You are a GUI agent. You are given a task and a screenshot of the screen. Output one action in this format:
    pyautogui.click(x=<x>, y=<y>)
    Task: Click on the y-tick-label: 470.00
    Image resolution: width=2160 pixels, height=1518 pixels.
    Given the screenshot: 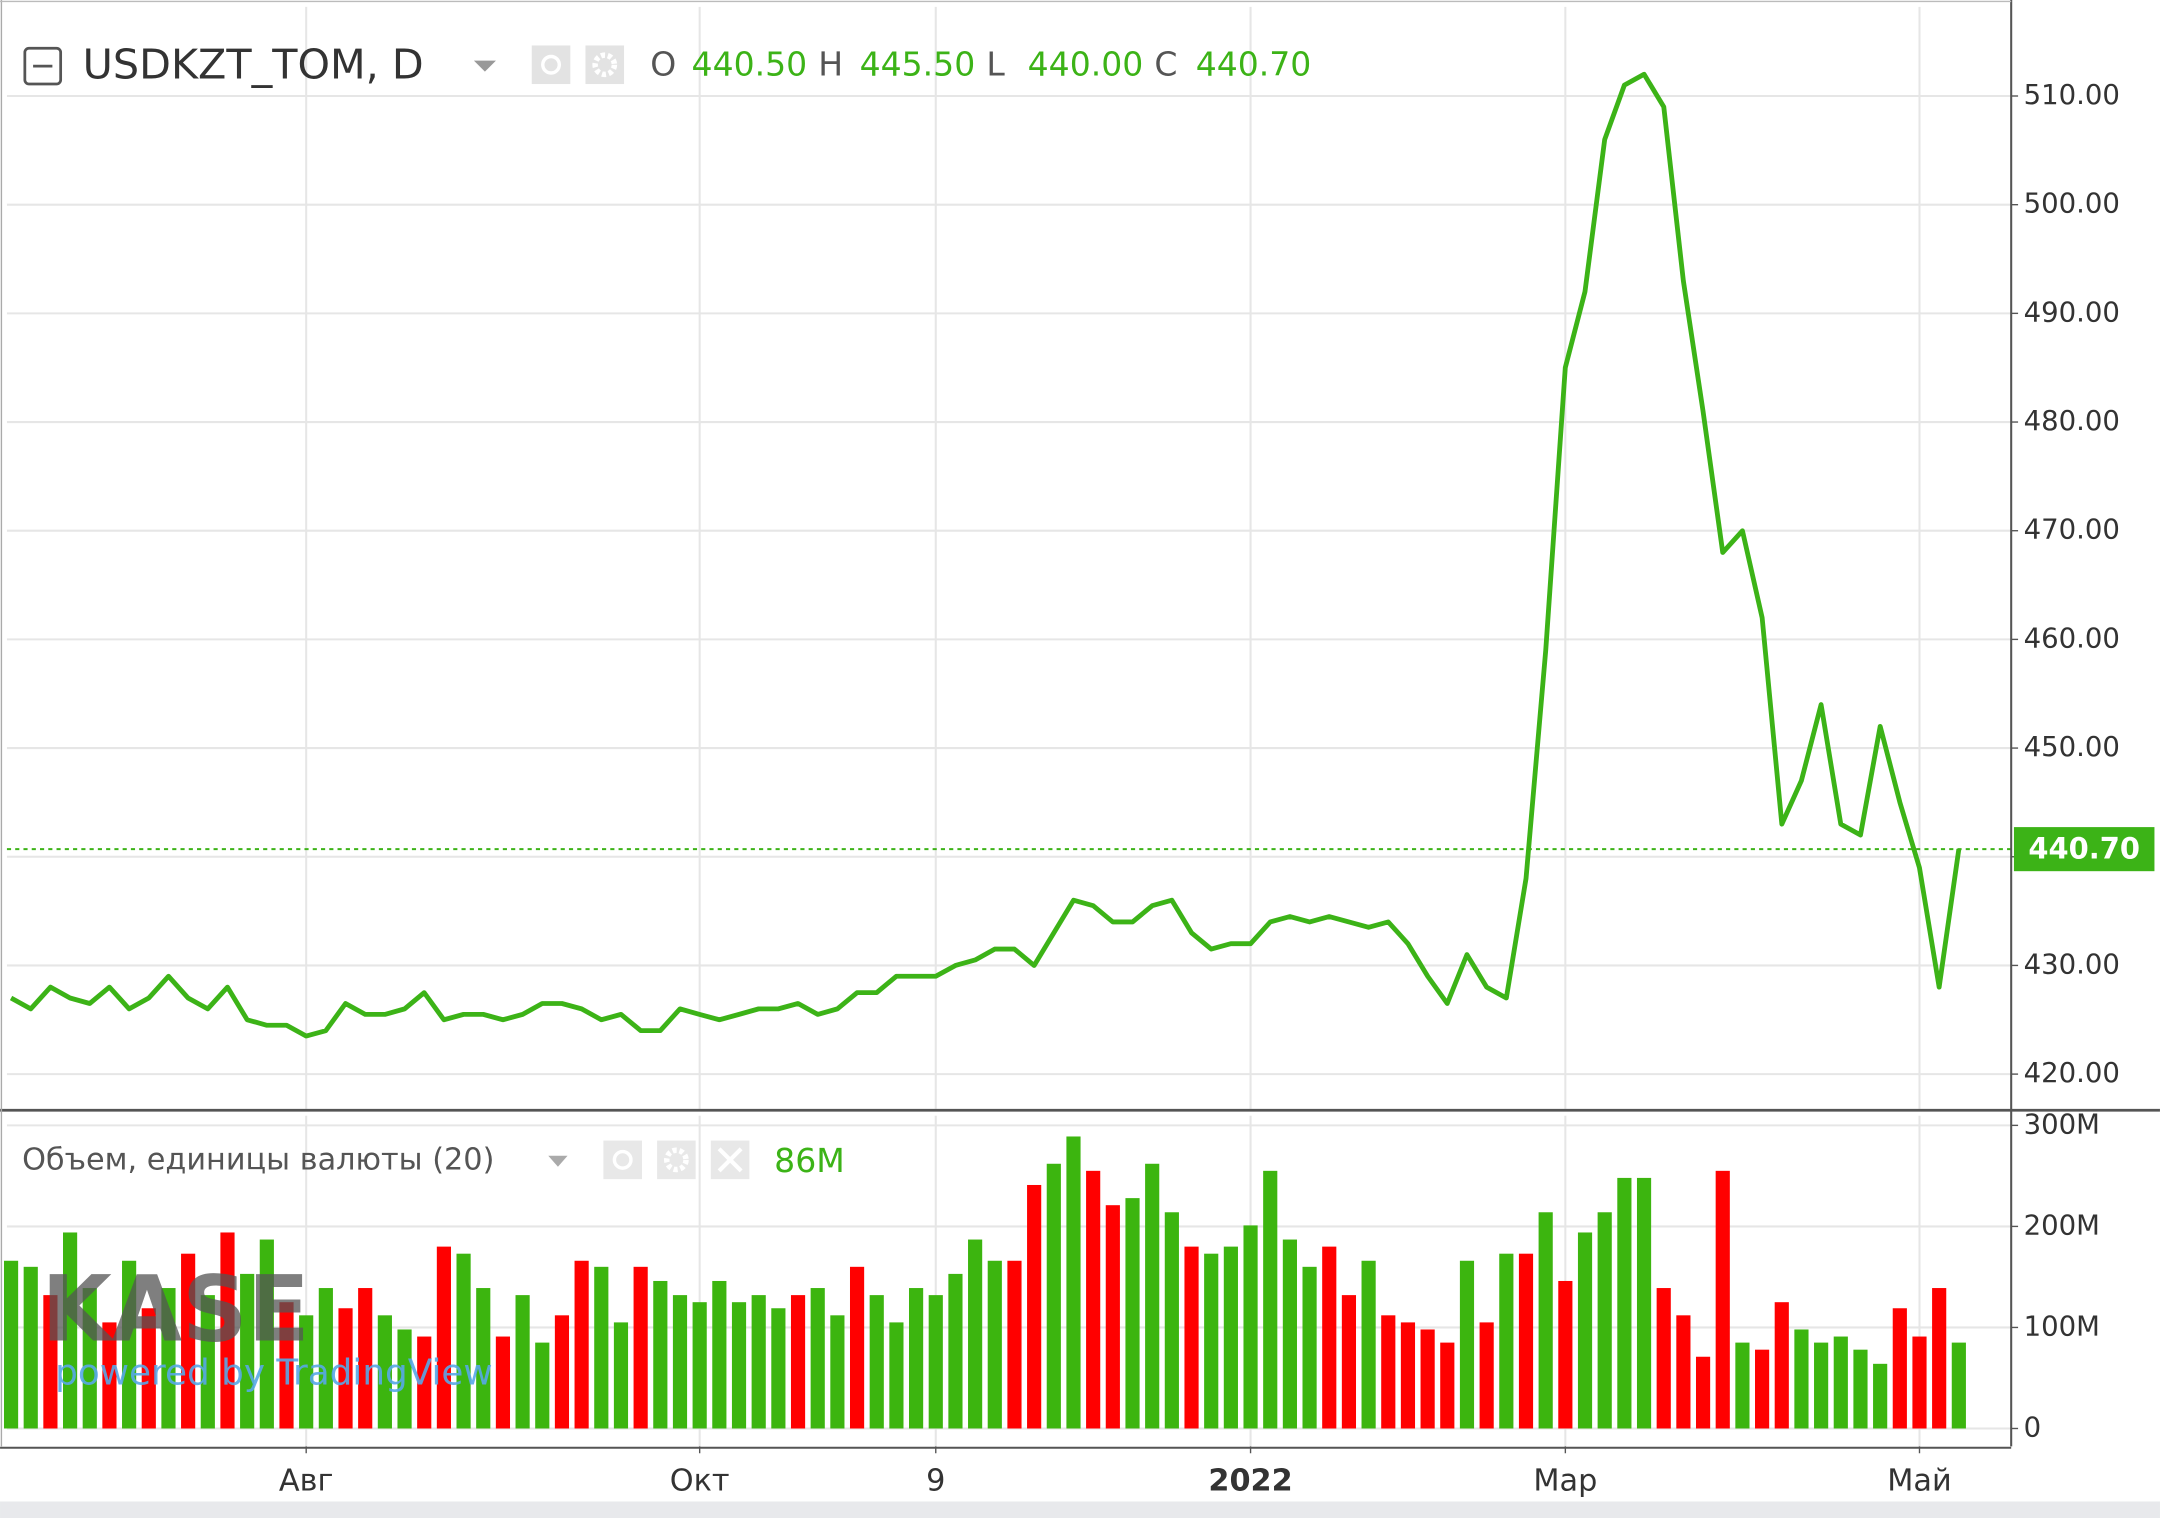 What is the action you would take?
    pyautogui.click(x=2072, y=530)
    